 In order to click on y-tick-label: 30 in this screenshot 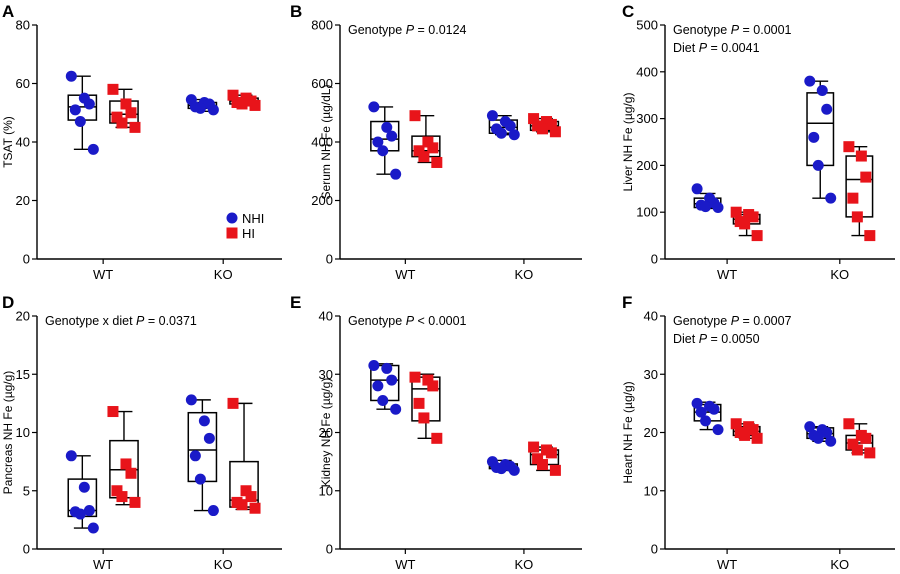, I will do `click(326, 374)`.